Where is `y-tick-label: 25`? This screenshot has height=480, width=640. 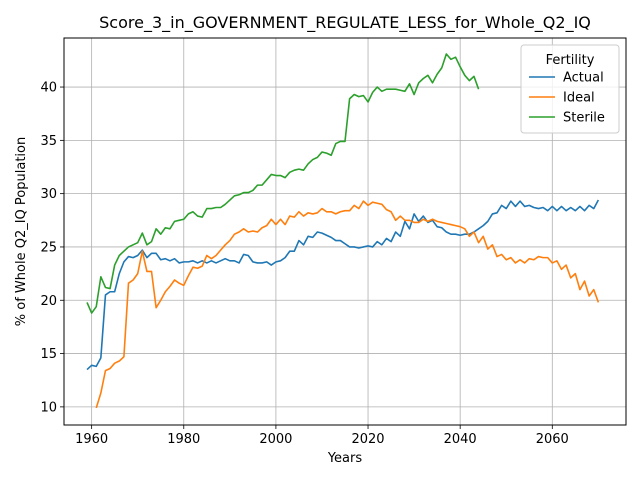 y-tick-label: 25 is located at coordinates (48, 247).